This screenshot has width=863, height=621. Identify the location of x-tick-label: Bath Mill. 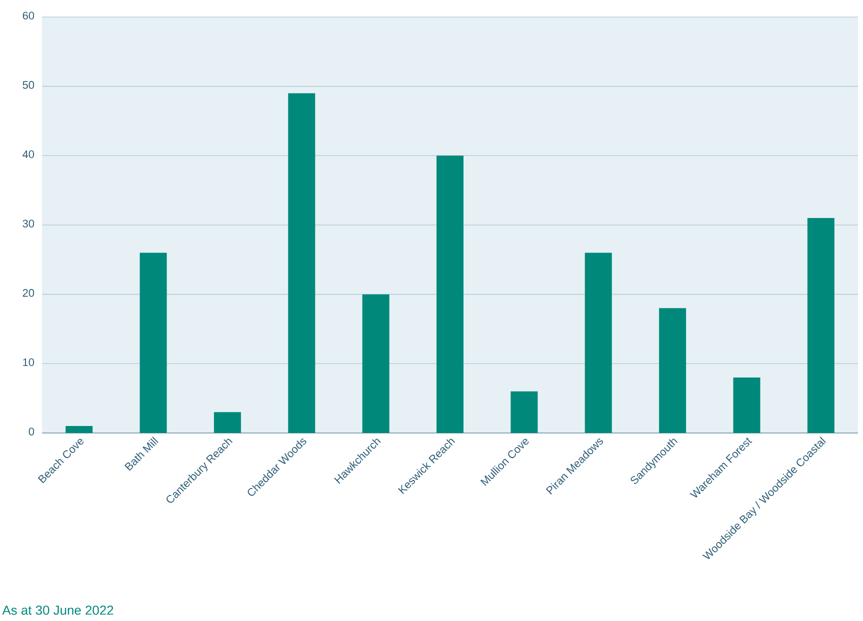
(141, 453).